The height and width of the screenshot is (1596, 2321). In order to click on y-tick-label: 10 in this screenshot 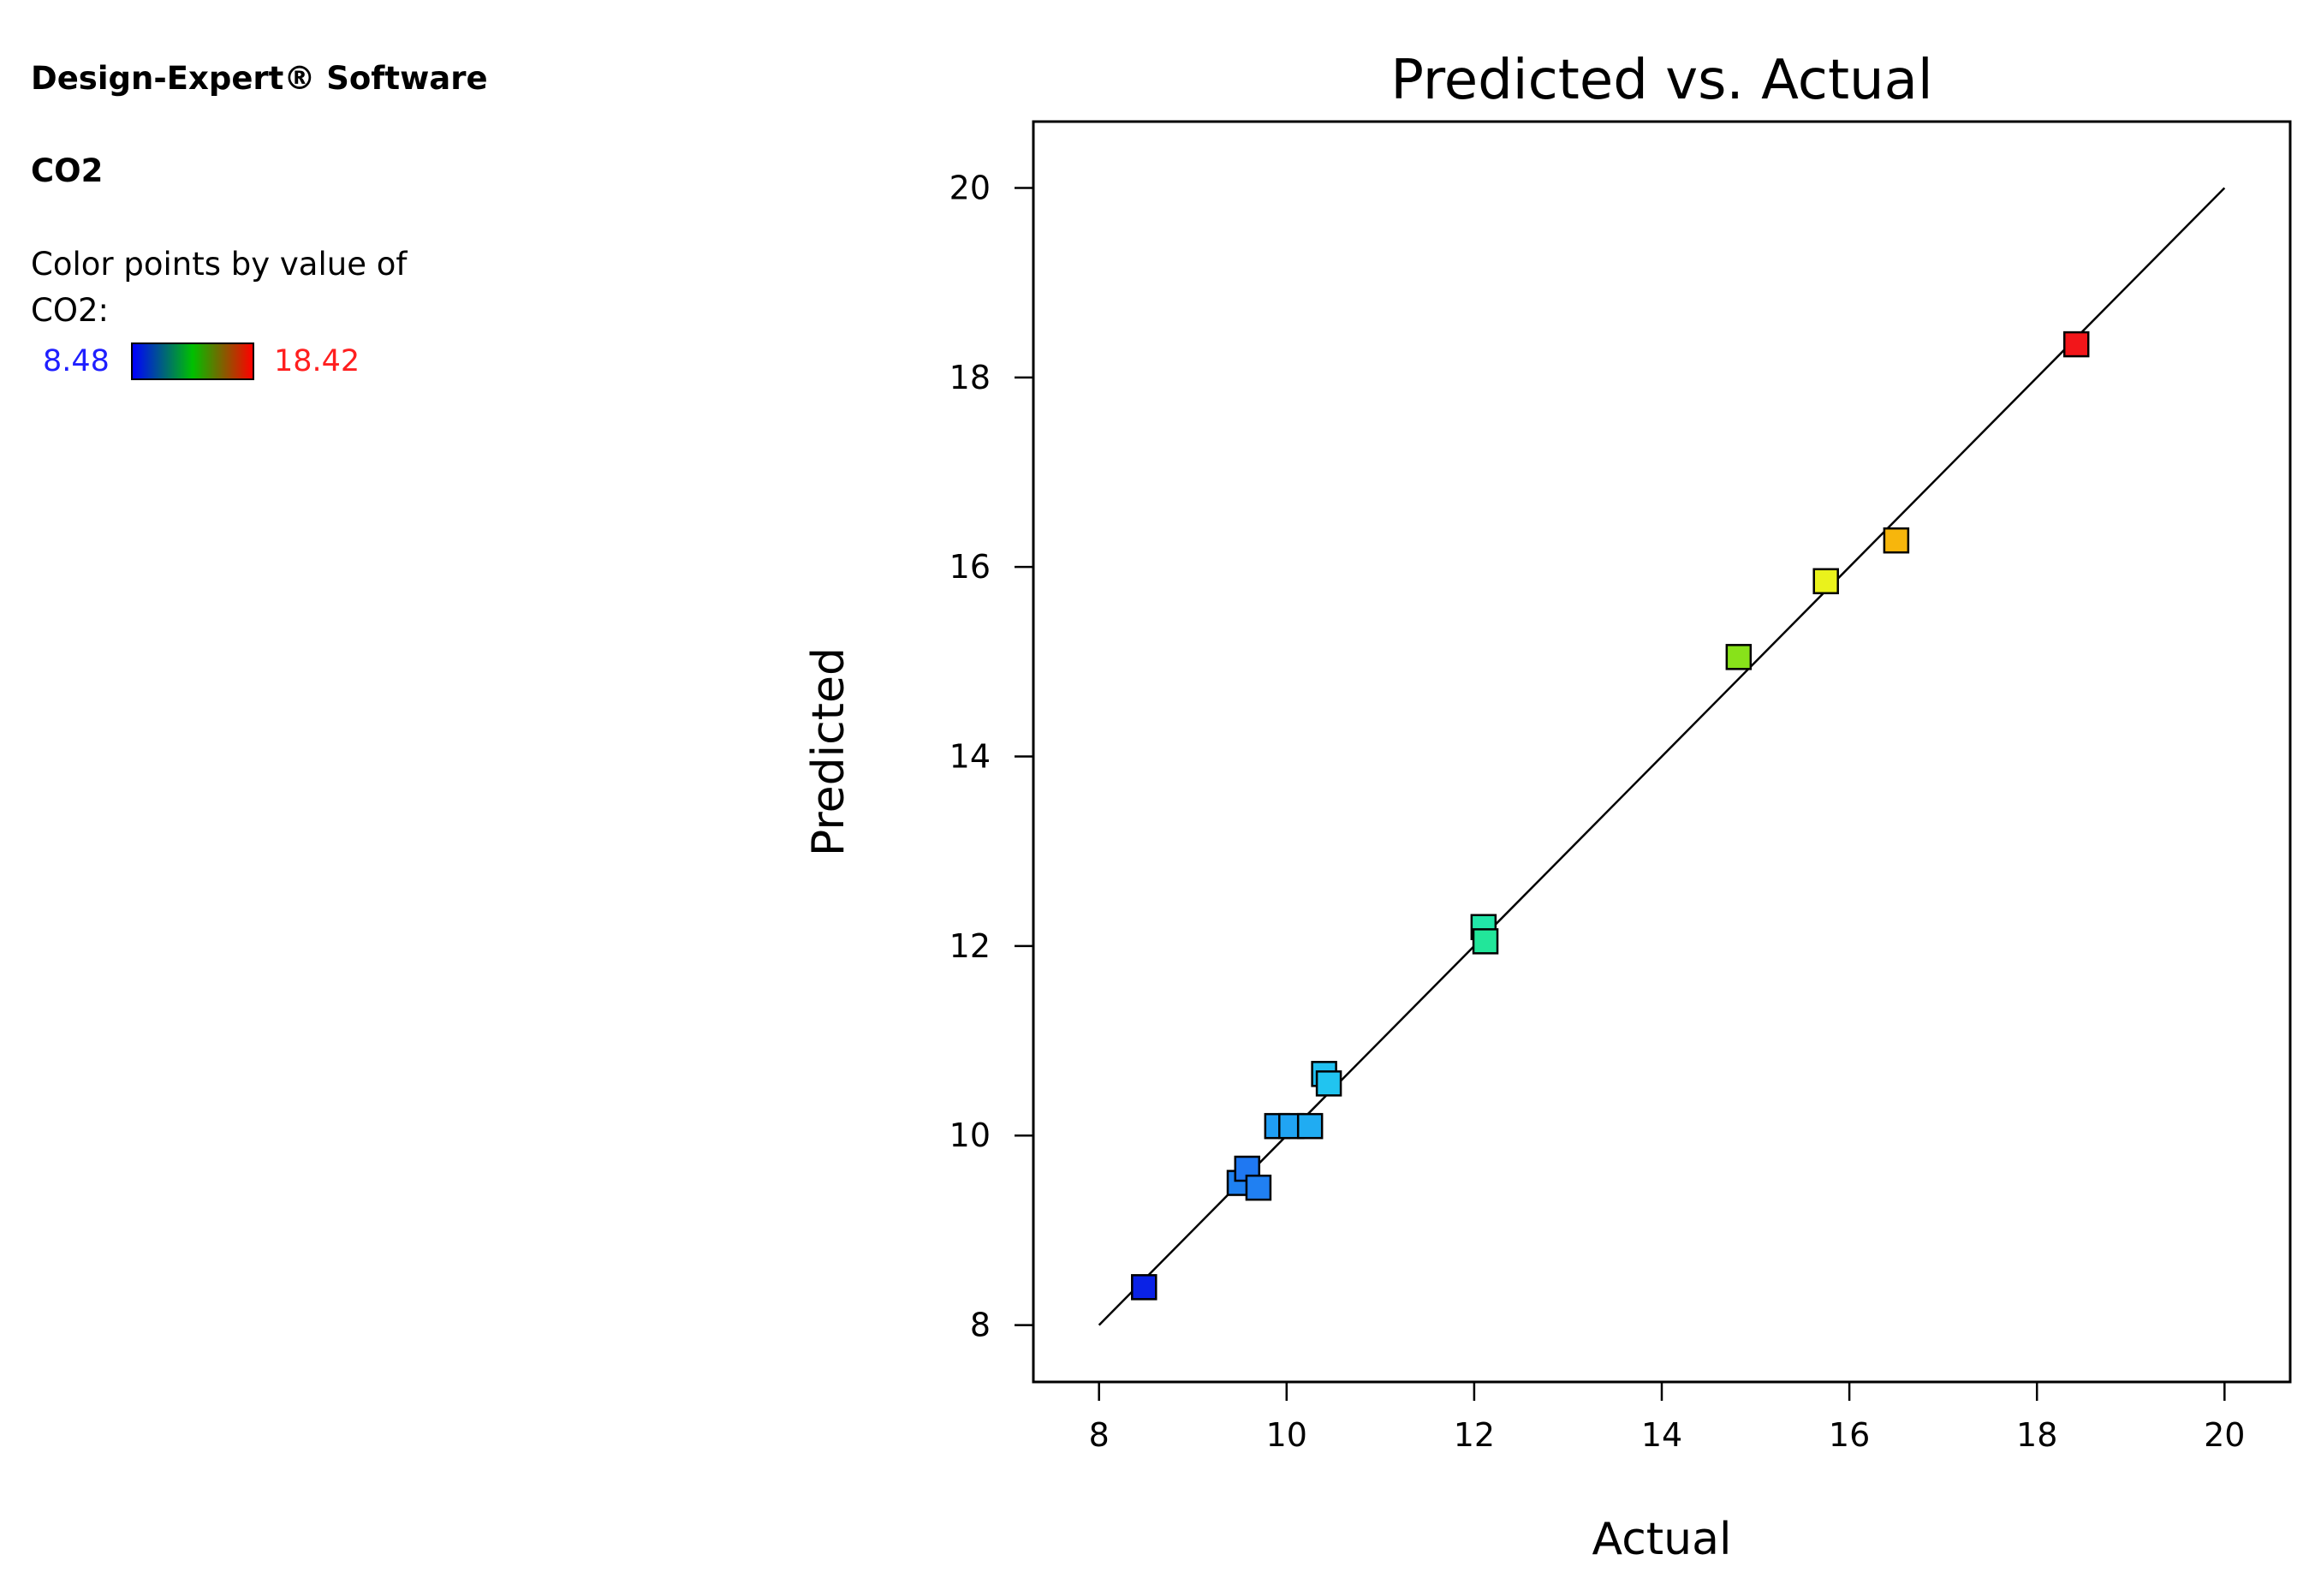, I will do `click(970, 1135)`.